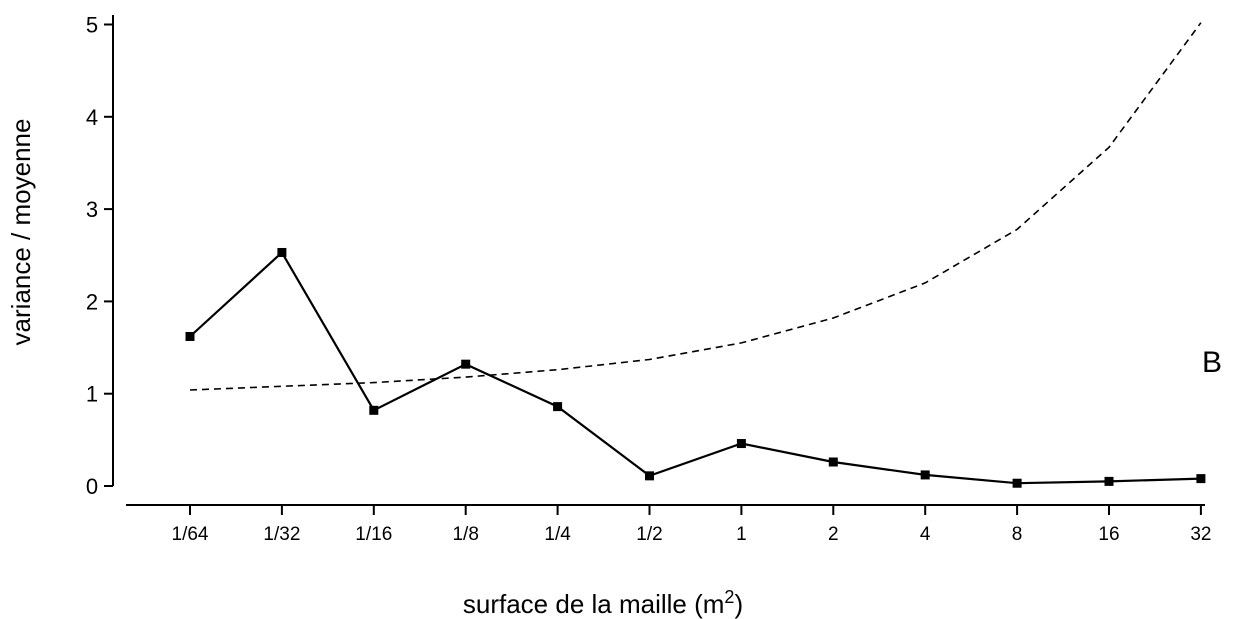  Describe the element at coordinates (649, 534) in the screenshot. I see `x-tick-label: 1/2` at that location.